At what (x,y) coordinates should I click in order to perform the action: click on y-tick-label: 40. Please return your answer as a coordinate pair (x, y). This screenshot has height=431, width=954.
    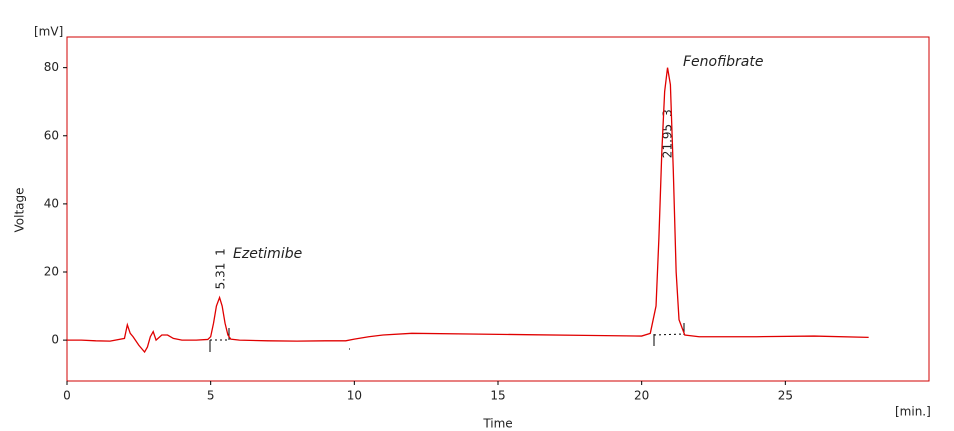
    Looking at the image, I should click on (51, 203).